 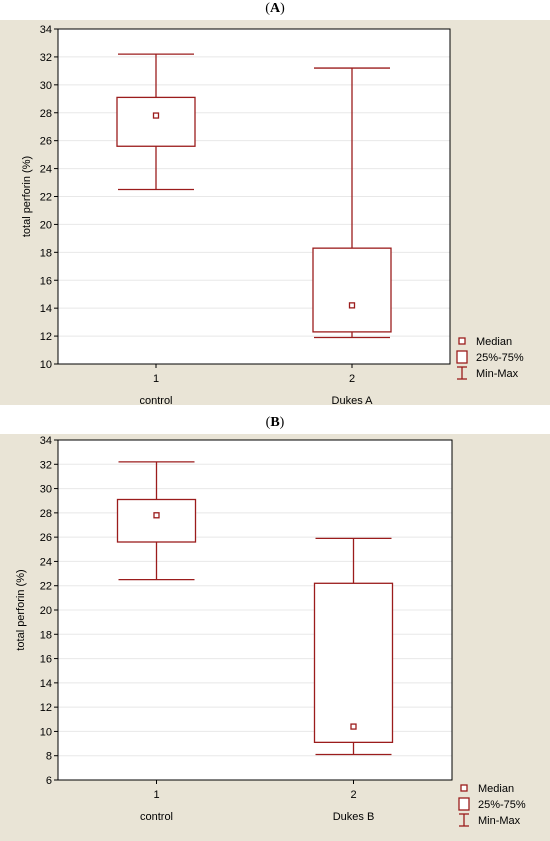 What do you see at coordinates (49, 781) in the screenshot?
I see `y-tick-label: 6` at bounding box center [49, 781].